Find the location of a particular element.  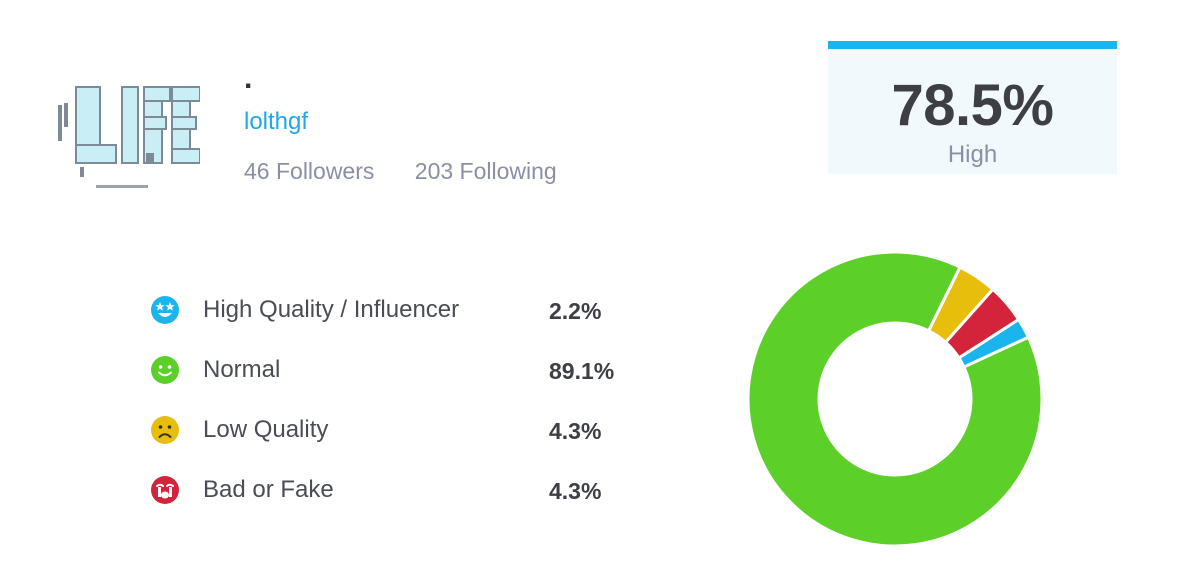

profile-stats: 46 Followers 203 Following is located at coordinates (417, 171).